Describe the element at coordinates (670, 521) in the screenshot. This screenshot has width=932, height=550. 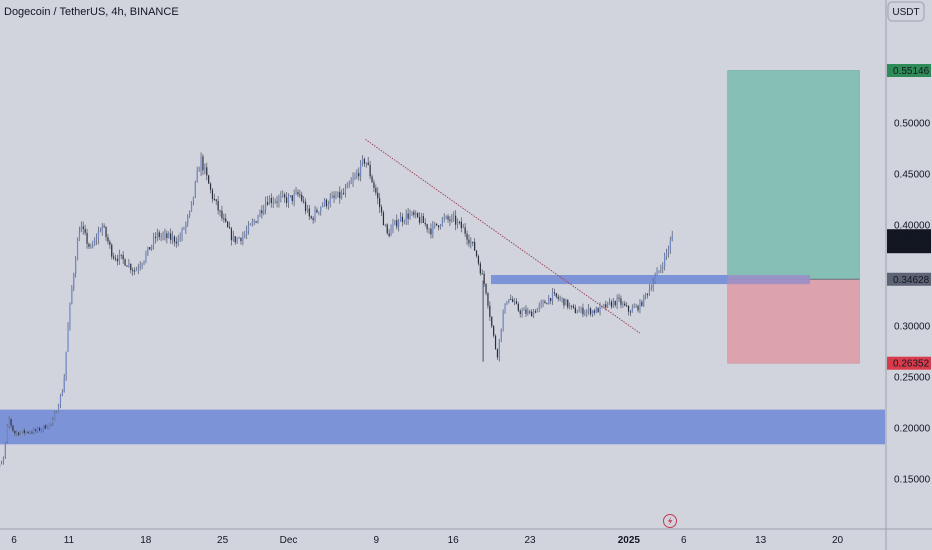
I see `lightning-icon` at that location.